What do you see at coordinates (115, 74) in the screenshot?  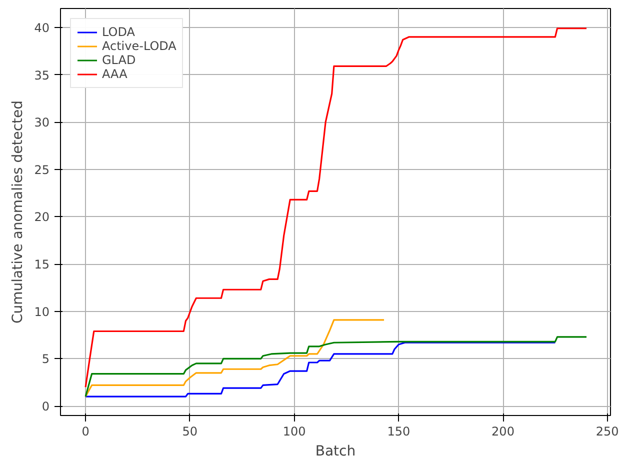 I see `legend-label: AAA` at bounding box center [115, 74].